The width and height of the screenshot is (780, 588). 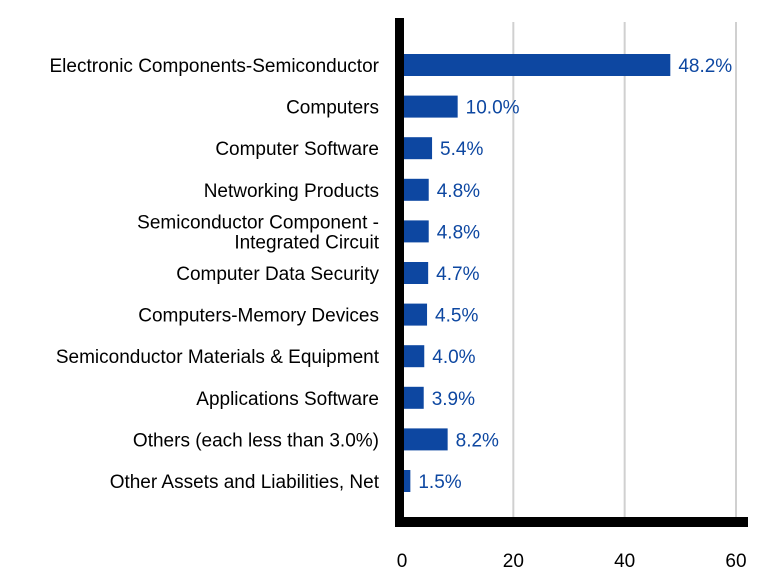 I want to click on category-label-7: Semiconductor Materials & Equipment, so click(x=218, y=357).